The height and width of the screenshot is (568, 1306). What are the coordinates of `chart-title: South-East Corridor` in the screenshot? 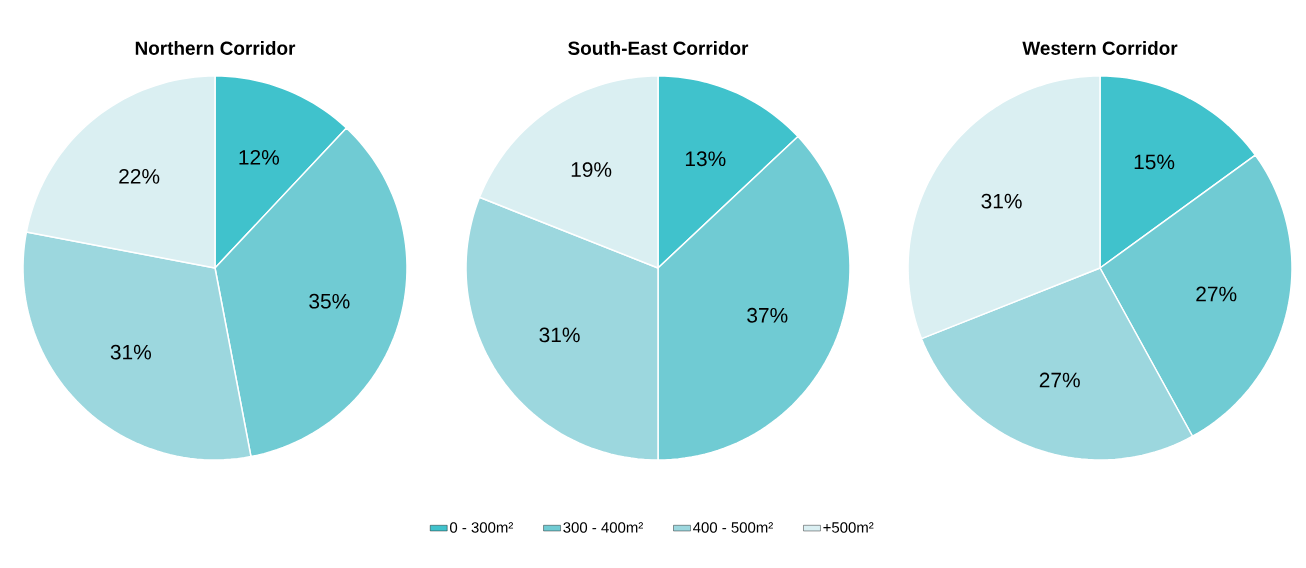 It's located at (658, 47).